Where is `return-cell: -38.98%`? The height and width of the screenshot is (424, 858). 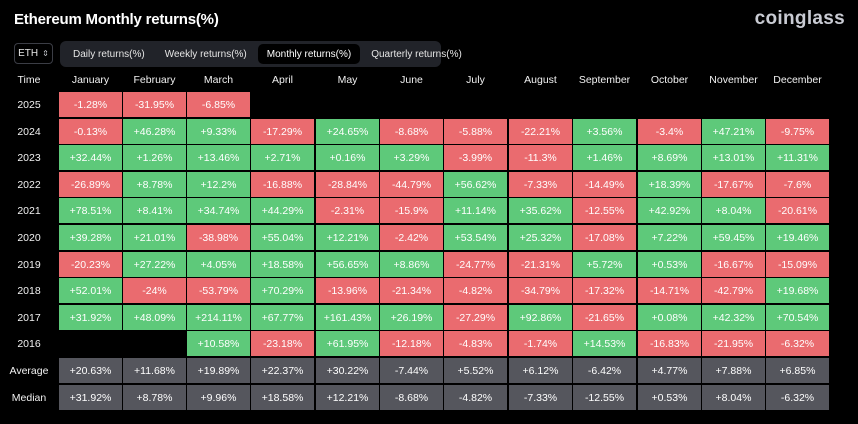
return-cell: -38.98% is located at coordinates (218, 237).